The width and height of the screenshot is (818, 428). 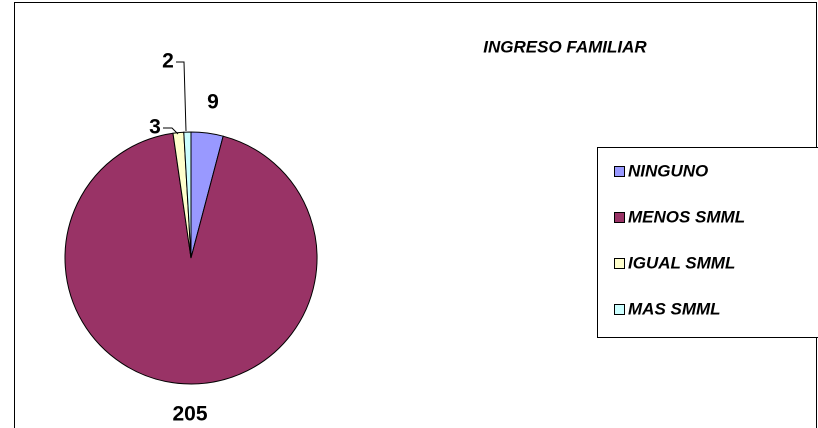 What do you see at coordinates (707, 242) in the screenshot?
I see `legend-box` at bounding box center [707, 242].